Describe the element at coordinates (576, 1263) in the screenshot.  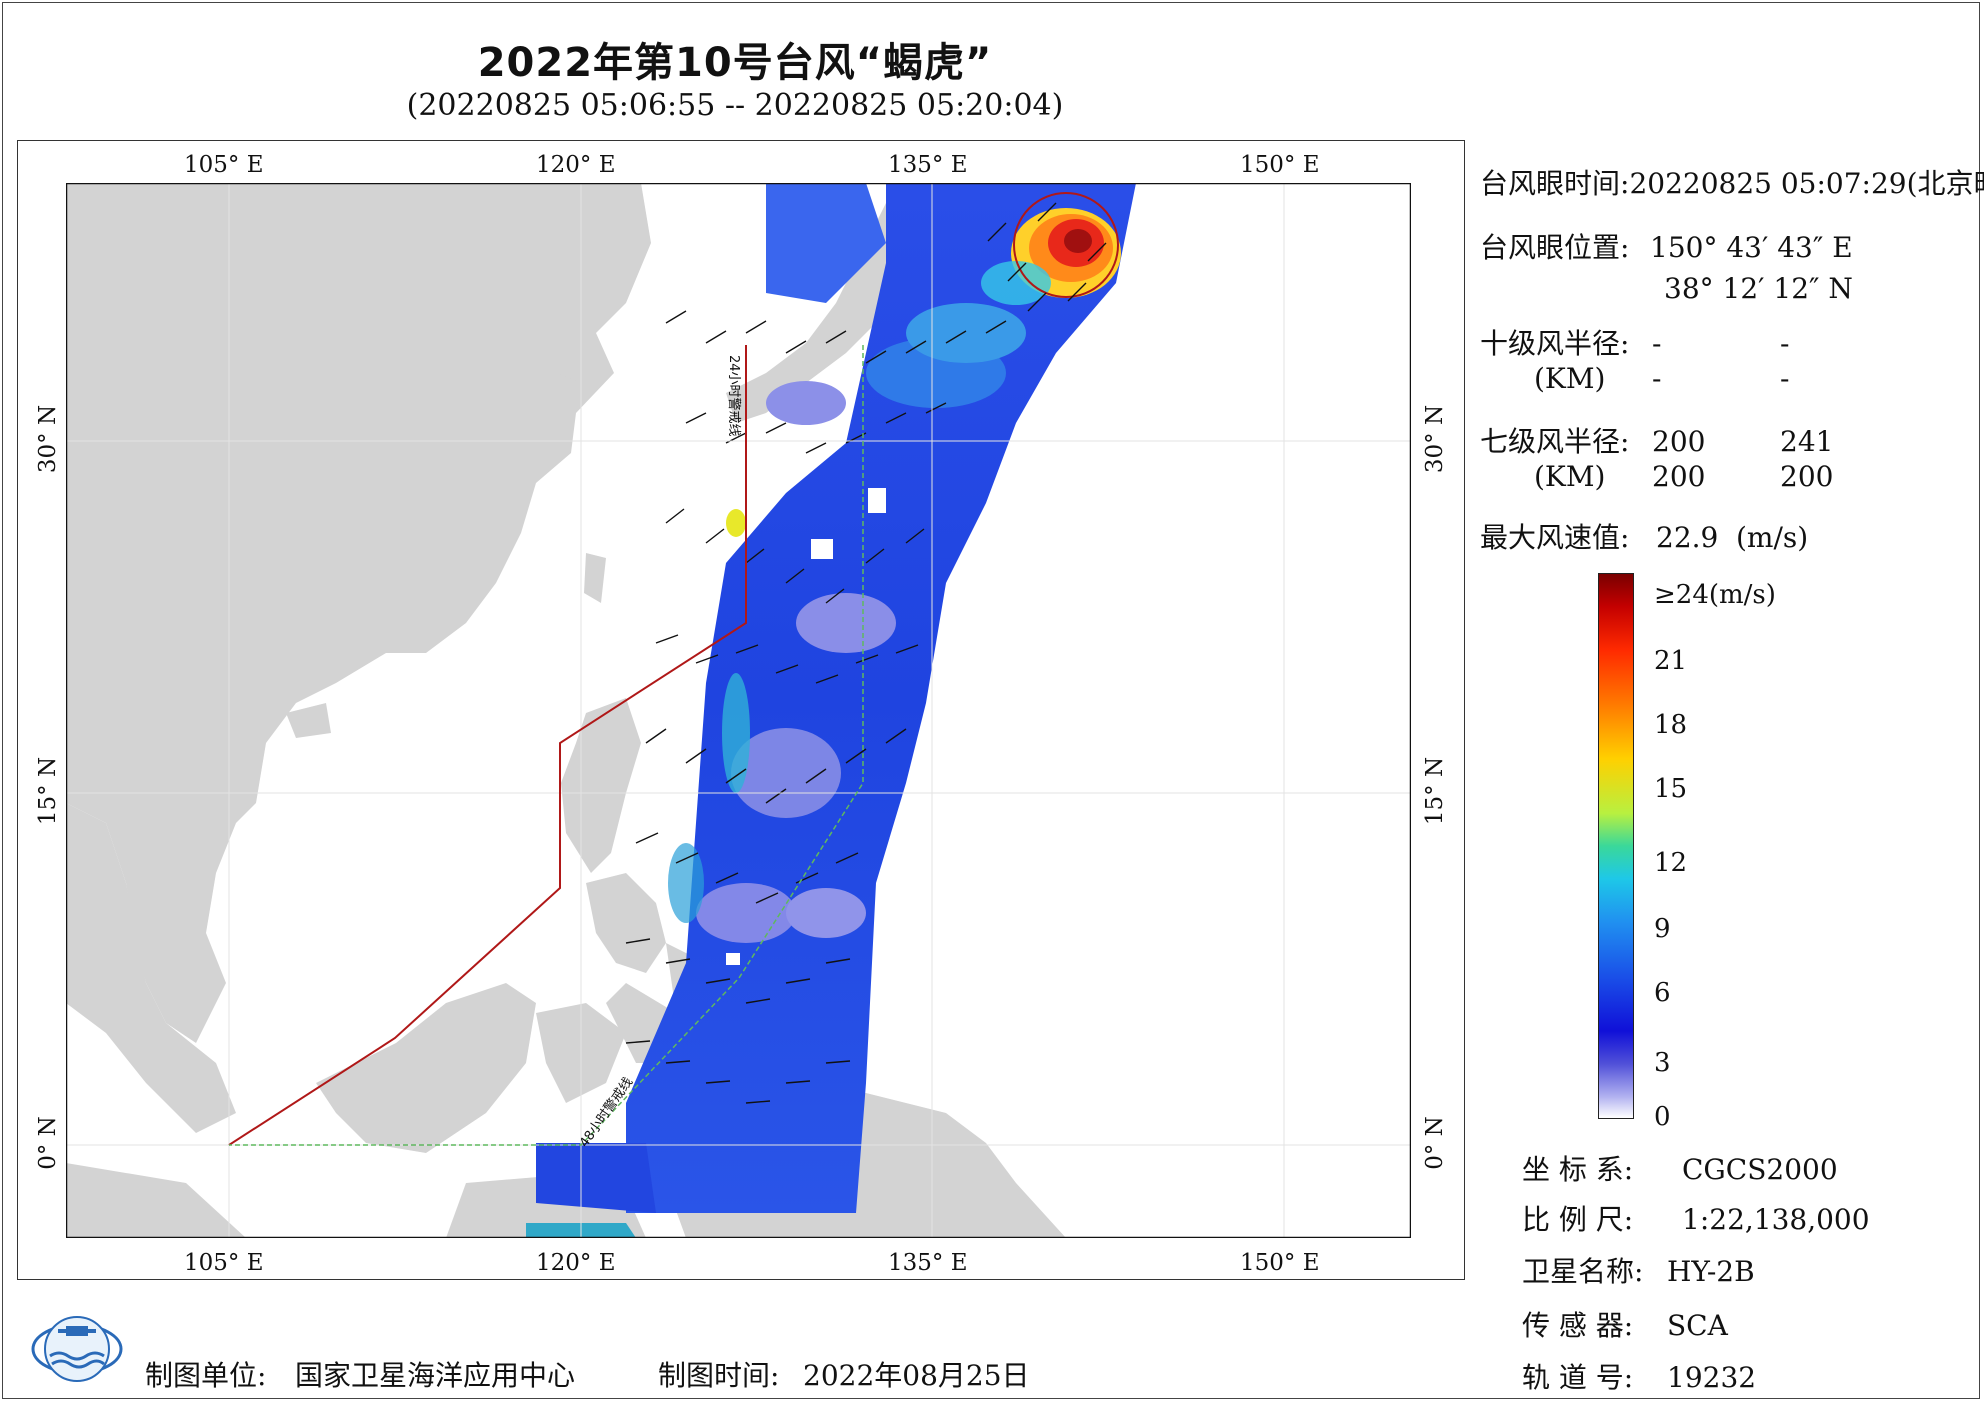
I see `lon-tick-bottom-120: 120° E` at that location.